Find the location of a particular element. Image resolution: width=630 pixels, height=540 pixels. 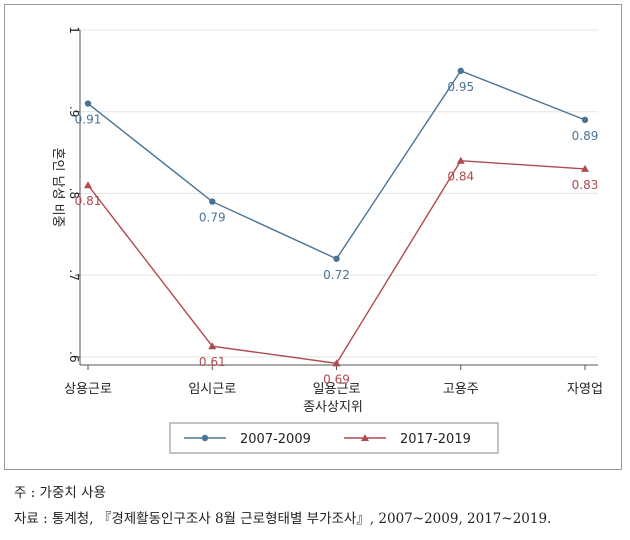

x-tick-label: 임시근로 is located at coordinates (212, 389).